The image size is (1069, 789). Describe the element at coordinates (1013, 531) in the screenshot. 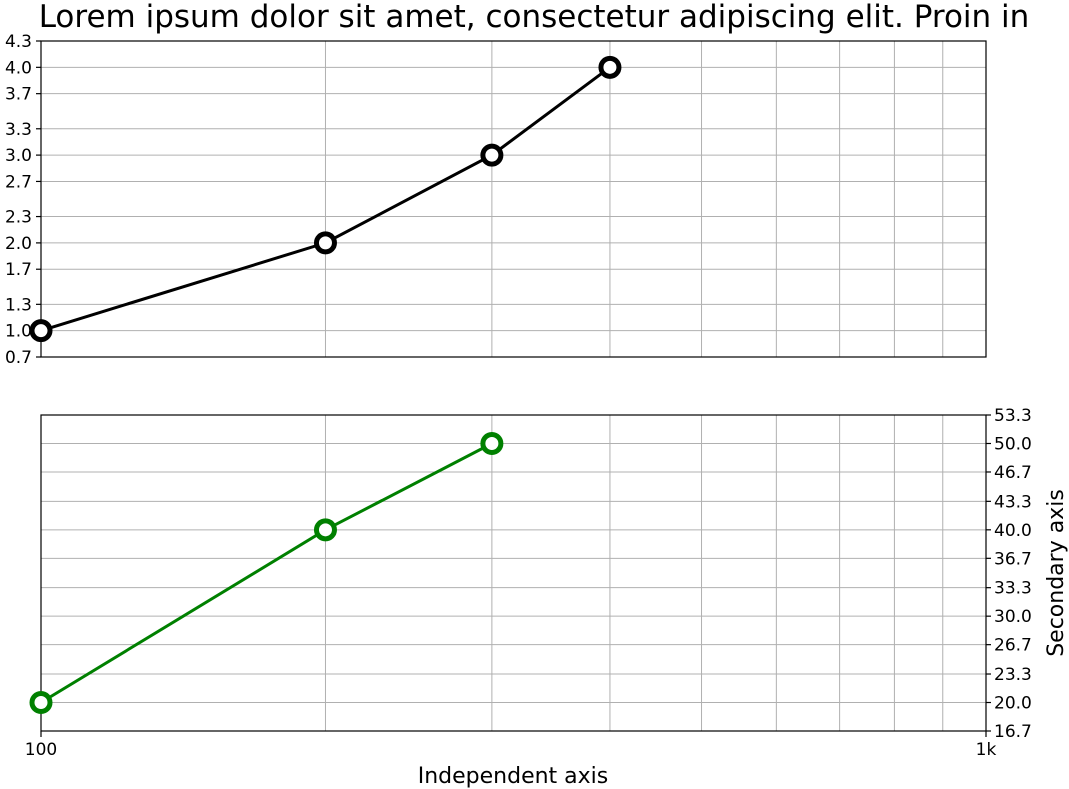

I see `y-tick-label: 40.0` at that location.